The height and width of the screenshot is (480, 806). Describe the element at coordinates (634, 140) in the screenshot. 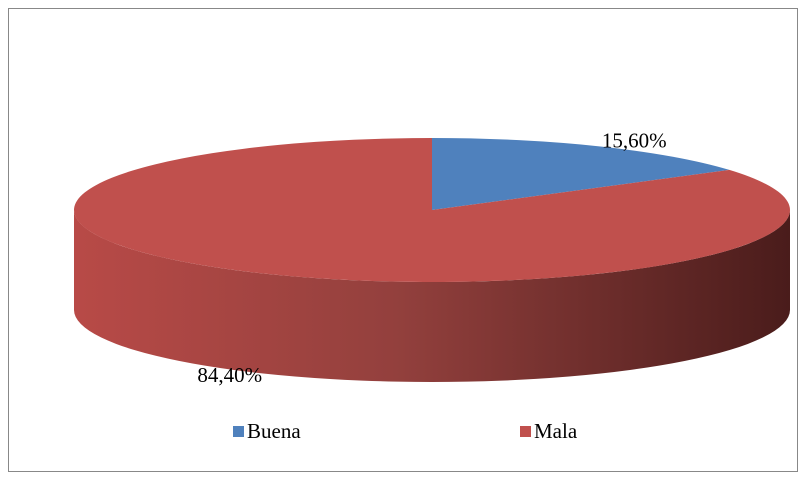

I see `data-label: 15,60%` at that location.